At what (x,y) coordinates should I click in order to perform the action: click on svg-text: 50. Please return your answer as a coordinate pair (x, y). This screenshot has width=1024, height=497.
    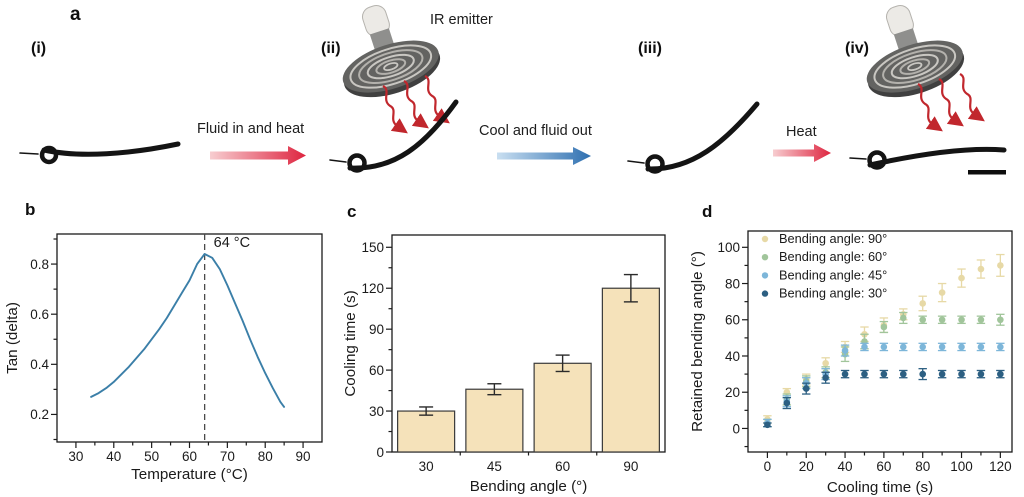
    Looking at the image, I should click on (151, 456).